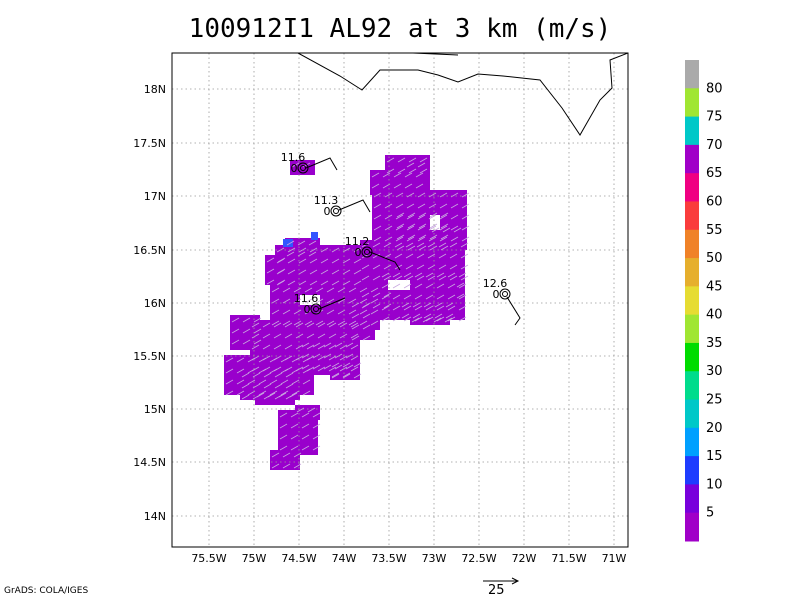 The width and height of the screenshot is (800, 600). Describe the element at coordinates (568, 558) in the screenshot. I see `lon-label: 71.5W` at that location.